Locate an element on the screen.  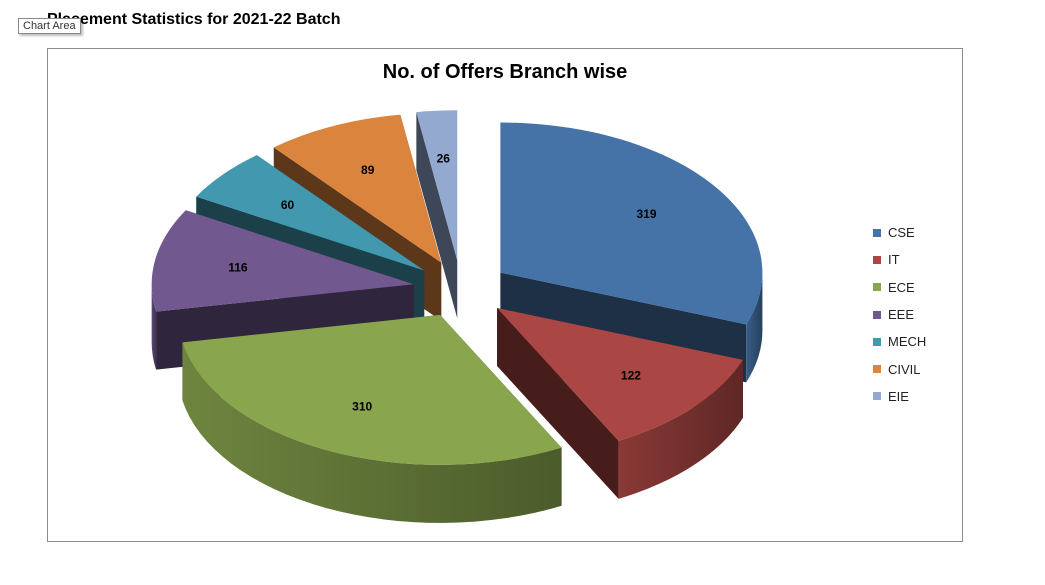
data-label-ece: 310 is located at coordinates (362, 407).